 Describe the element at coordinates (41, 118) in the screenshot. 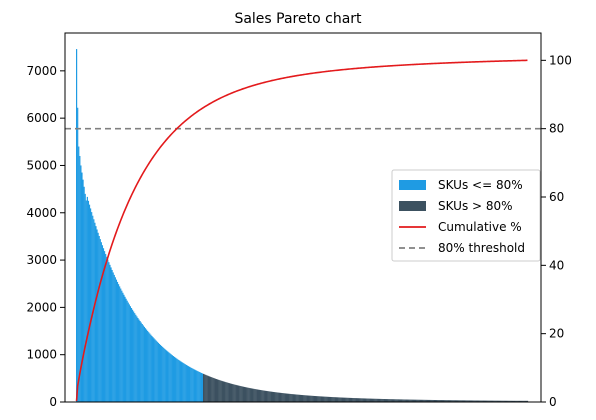

I see `left-axis-label: 6000` at that location.